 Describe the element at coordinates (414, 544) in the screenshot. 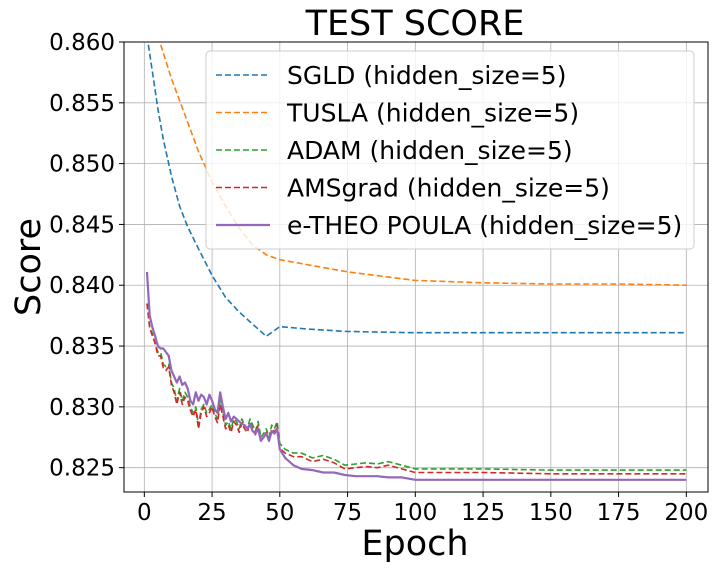

I see `x-axis-label: Epoch` at that location.